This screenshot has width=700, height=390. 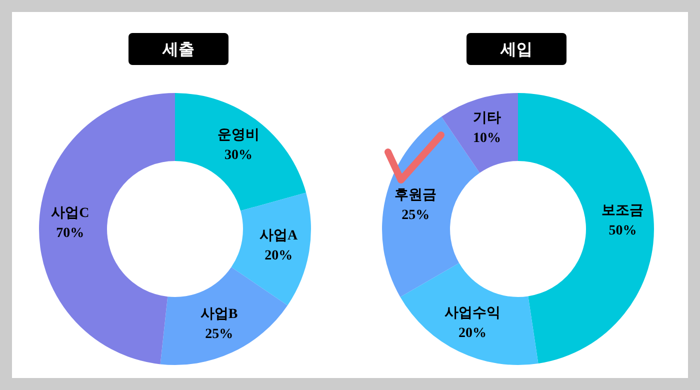 What do you see at coordinates (219, 314) in the screenshot?
I see `slice-label: 사업B` at bounding box center [219, 314].